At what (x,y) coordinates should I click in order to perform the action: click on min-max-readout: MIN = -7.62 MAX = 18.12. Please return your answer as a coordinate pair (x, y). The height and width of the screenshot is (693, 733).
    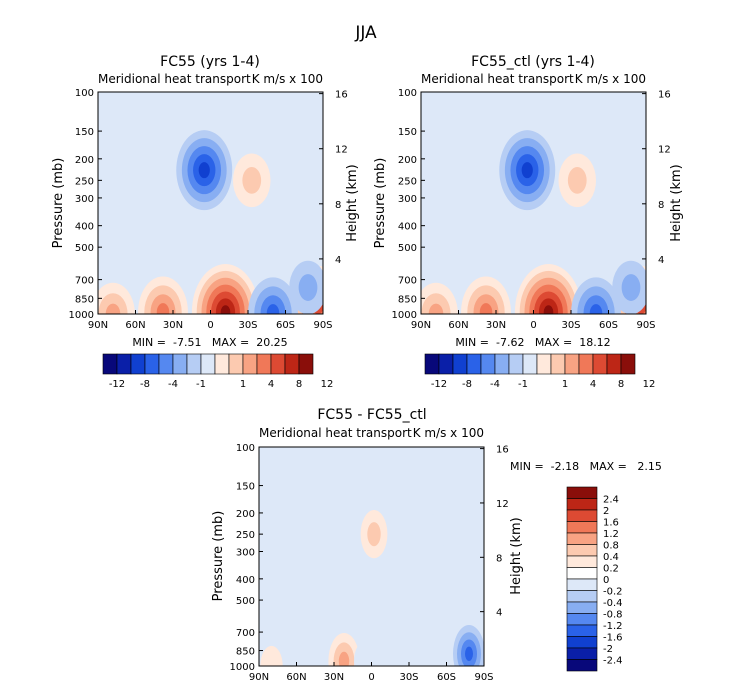
    Looking at the image, I should click on (532, 342).